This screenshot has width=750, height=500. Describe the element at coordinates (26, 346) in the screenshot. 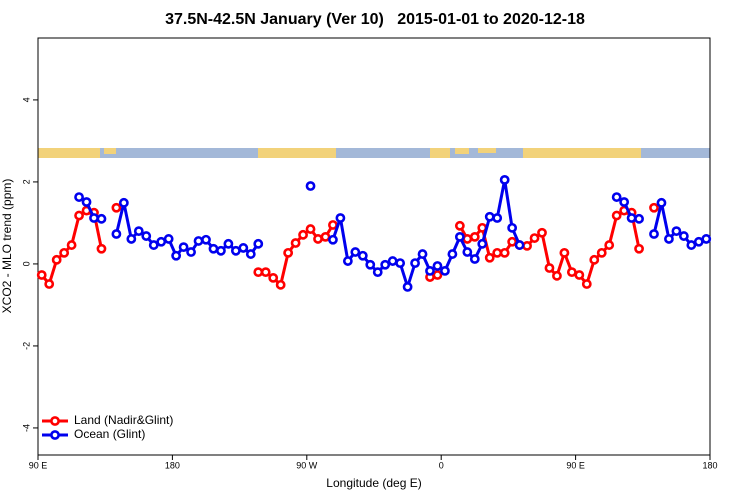

I see `y-tick-label: -2` at that location.